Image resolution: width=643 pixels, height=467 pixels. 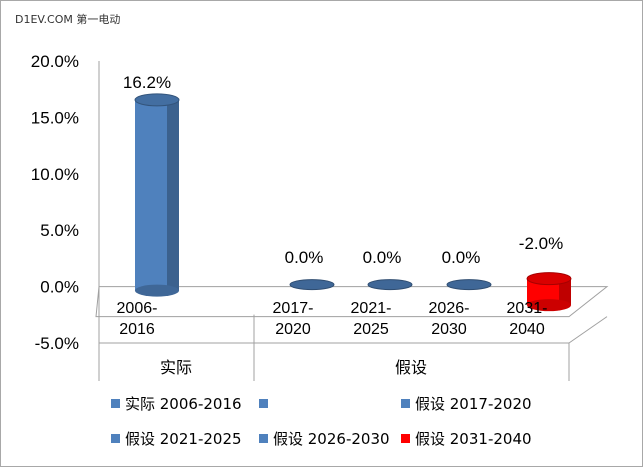 I want to click on category-label: 2021-, so click(x=371, y=308).